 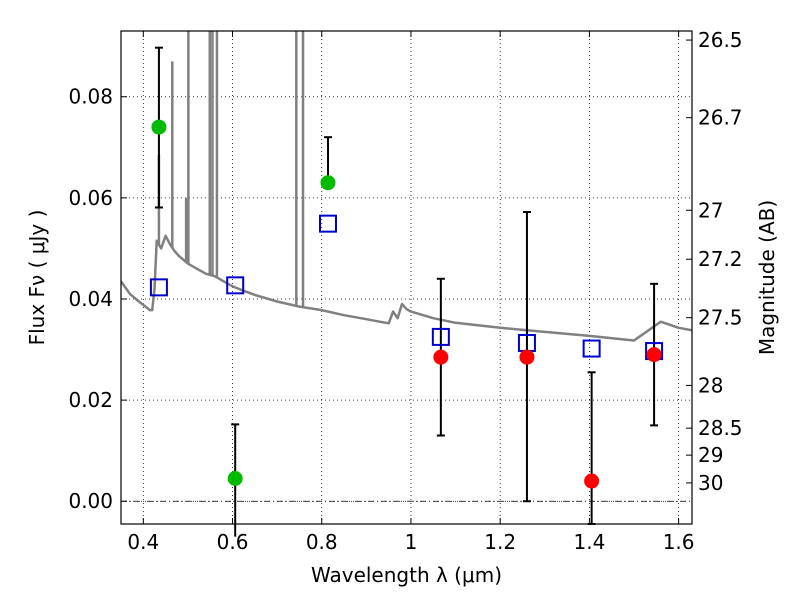 What do you see at coordinates (90, 97) in the screenshot?
I see `y-tick-label: 0.08` at bounding box center [90, 97].